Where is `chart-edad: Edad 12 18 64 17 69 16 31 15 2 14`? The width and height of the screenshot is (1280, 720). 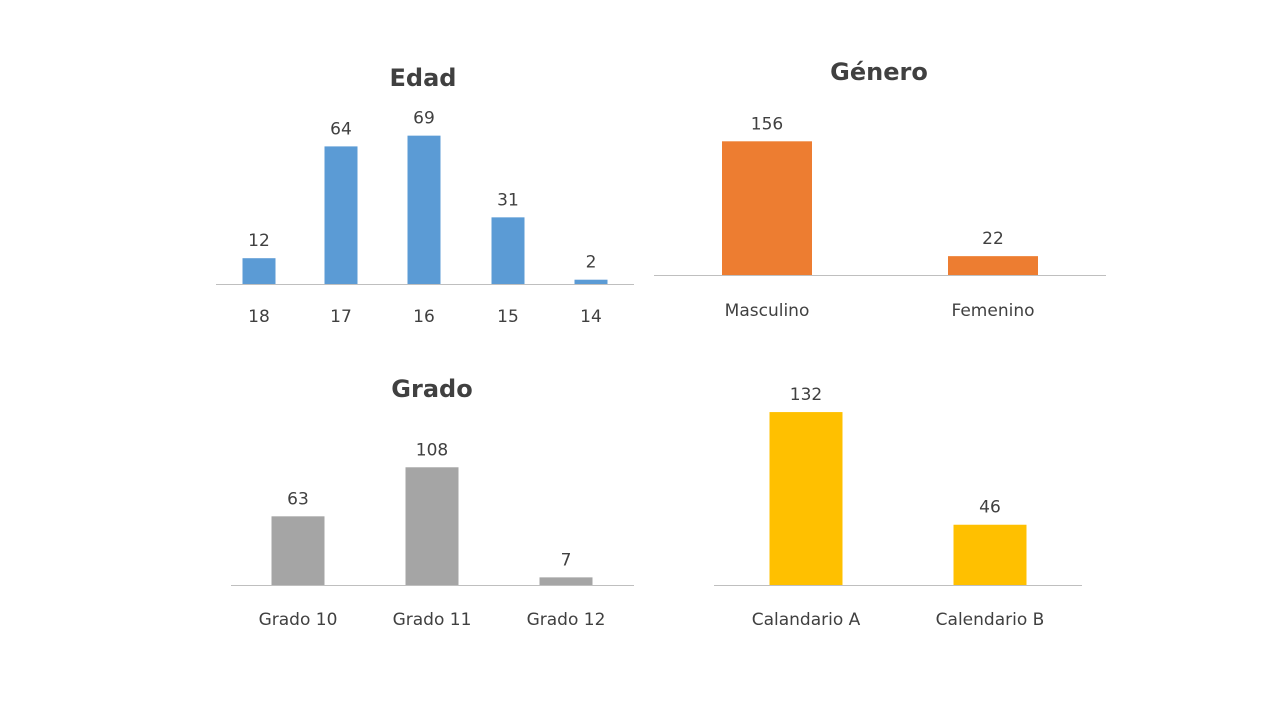 chart-edad: Edad 12 18 64 17 69 16 31 15 2 14 is located at coordinates (425, 195).